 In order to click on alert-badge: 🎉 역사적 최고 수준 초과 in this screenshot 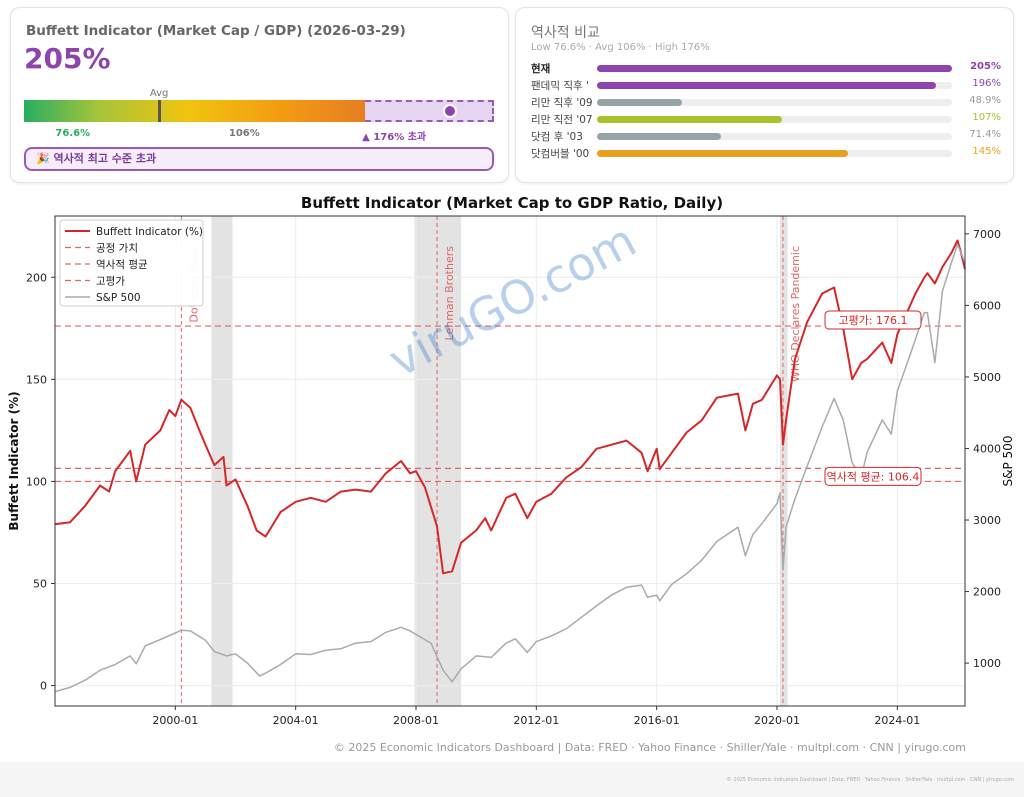, I will do `click(259, 159)`.